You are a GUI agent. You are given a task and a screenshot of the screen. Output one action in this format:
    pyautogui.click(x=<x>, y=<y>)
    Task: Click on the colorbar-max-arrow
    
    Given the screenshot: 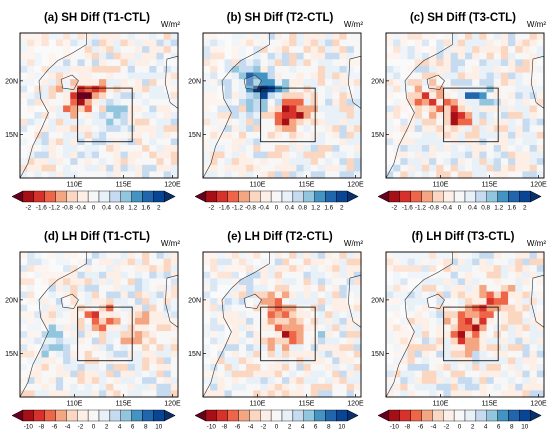 What is the action you would take?
    pyautogui.click(x=353, y=415)
    